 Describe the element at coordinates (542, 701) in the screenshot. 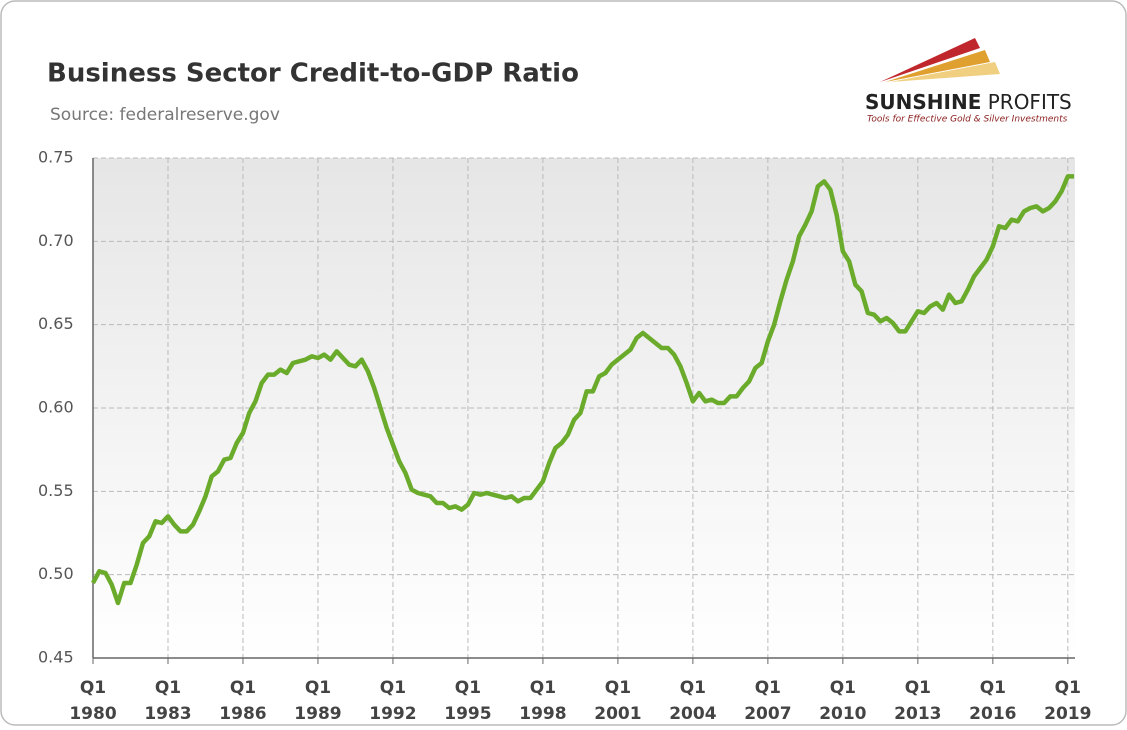

I see `x-tick-label: Q1 1998` at that location.